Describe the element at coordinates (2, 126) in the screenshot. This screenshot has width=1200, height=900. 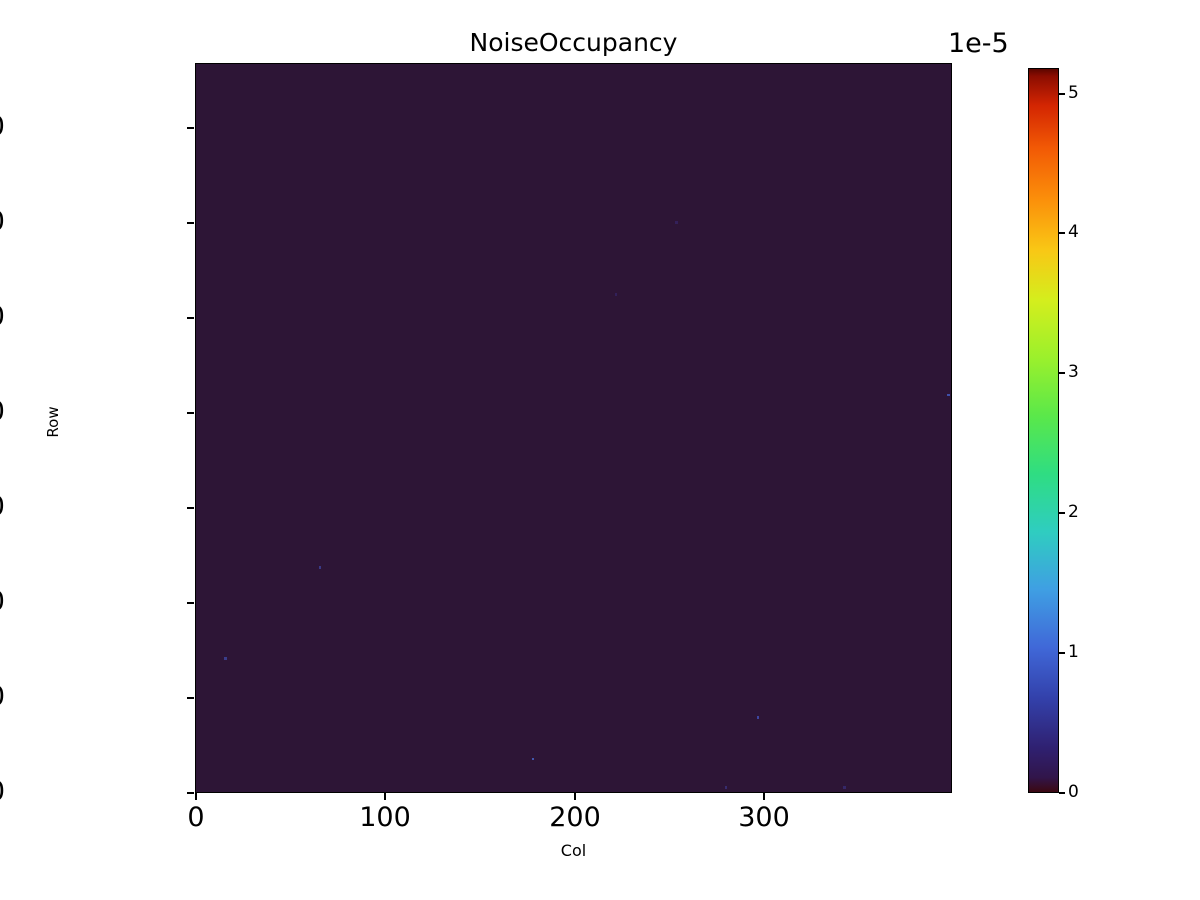
I see `ytick-label-350: 350` at that location.